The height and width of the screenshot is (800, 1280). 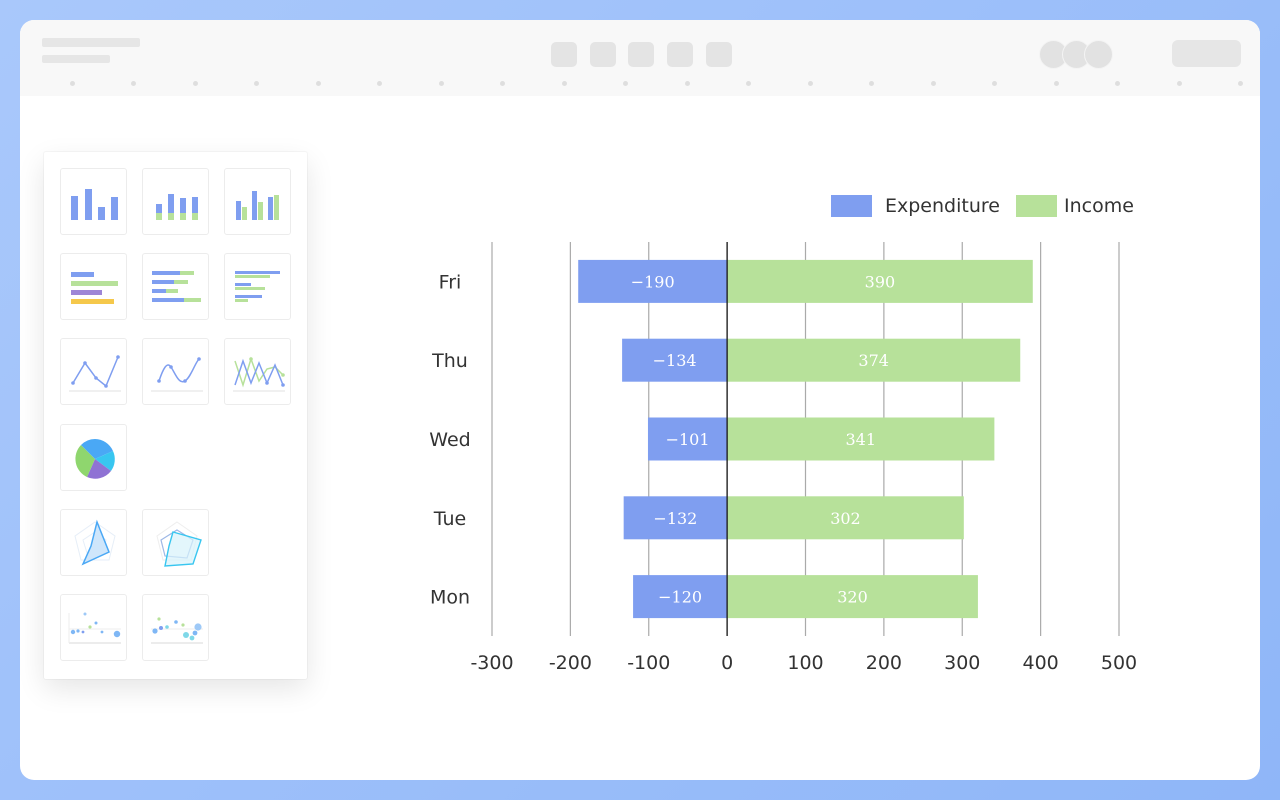 I want to click on bar-value-label: −190, so click(x=653, y=281).